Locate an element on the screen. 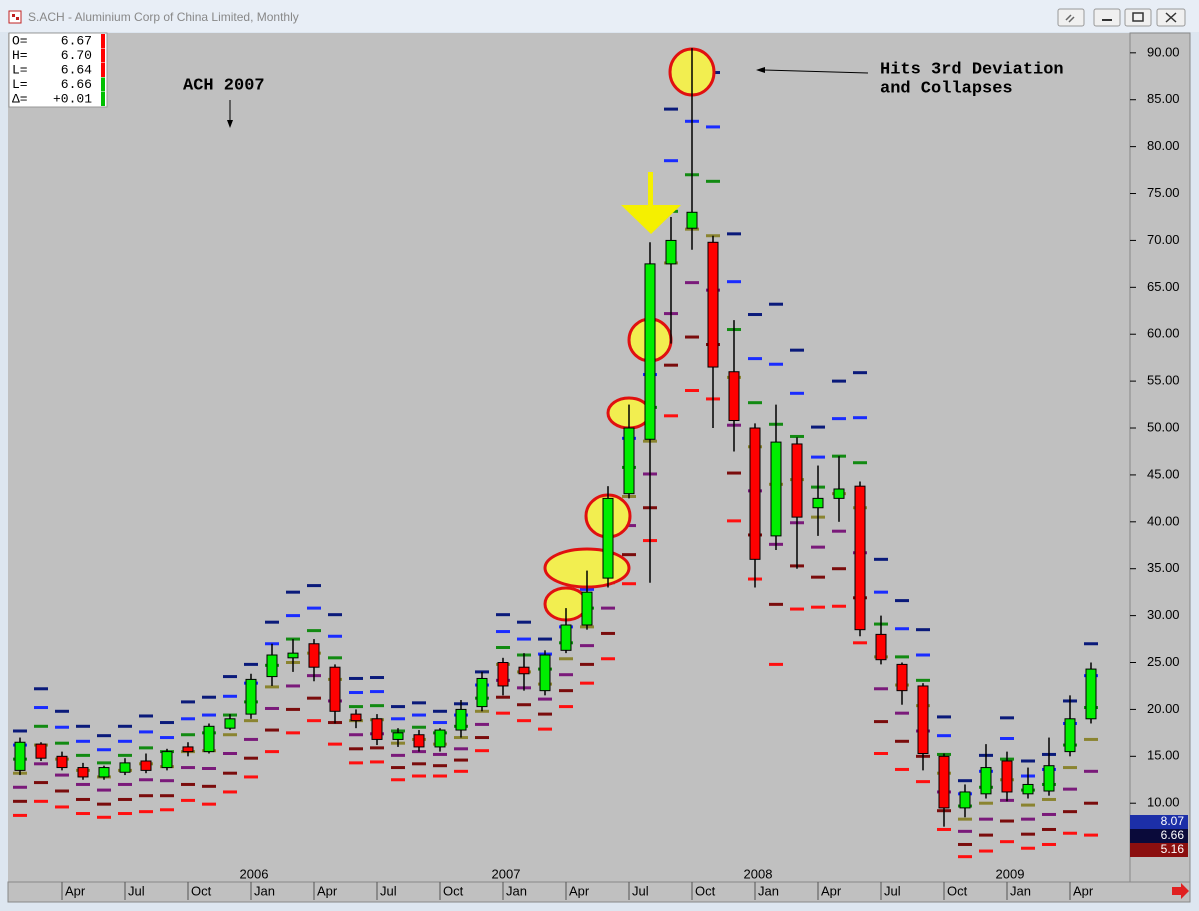 Image resolution: width=1199 pixels, height=911 pixels. price-flags: 8.076.665.16 is located at coordinates (1159, 835).